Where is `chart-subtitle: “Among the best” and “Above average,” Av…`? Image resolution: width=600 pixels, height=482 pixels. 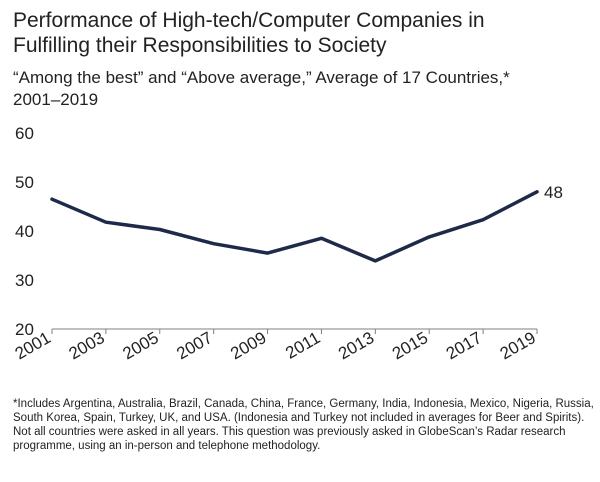 chart-subtitle: “Among the best” and “Above average,” Av… is located at coordinates (303, 89).